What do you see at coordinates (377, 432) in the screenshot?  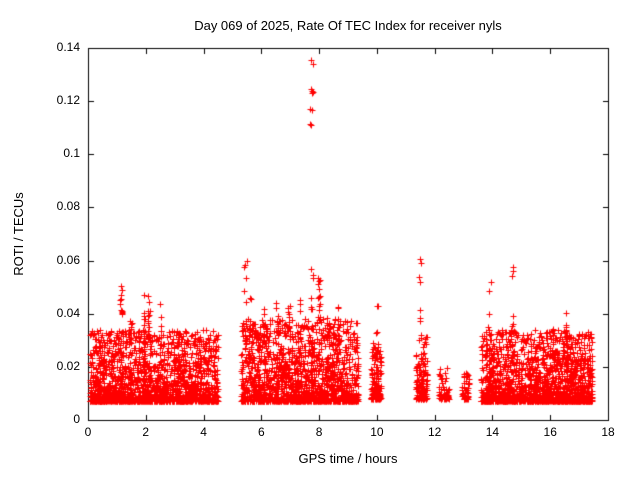 I see `x-tick-label: 10` at bounding box center [377, 432].